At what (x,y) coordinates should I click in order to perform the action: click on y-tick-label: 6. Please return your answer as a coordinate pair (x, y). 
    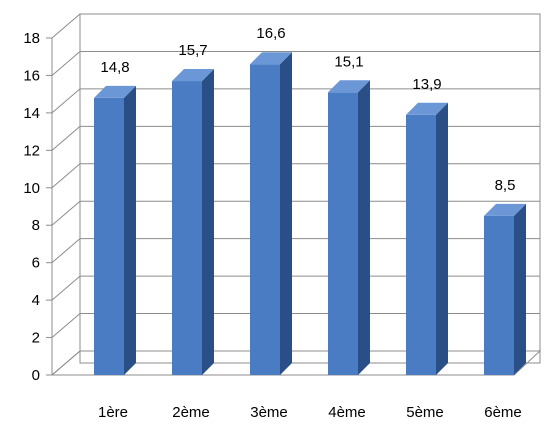
    Looking at the image, I should click on (36, 263).